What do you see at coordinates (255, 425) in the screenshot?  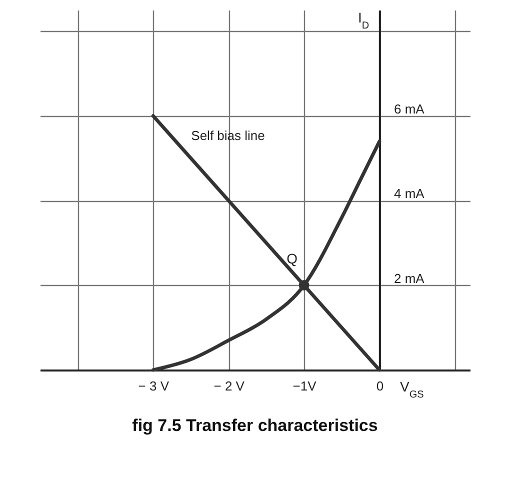 I see `text: fig 7.5 Transfer characteristics` at bounding box center [255, 425].